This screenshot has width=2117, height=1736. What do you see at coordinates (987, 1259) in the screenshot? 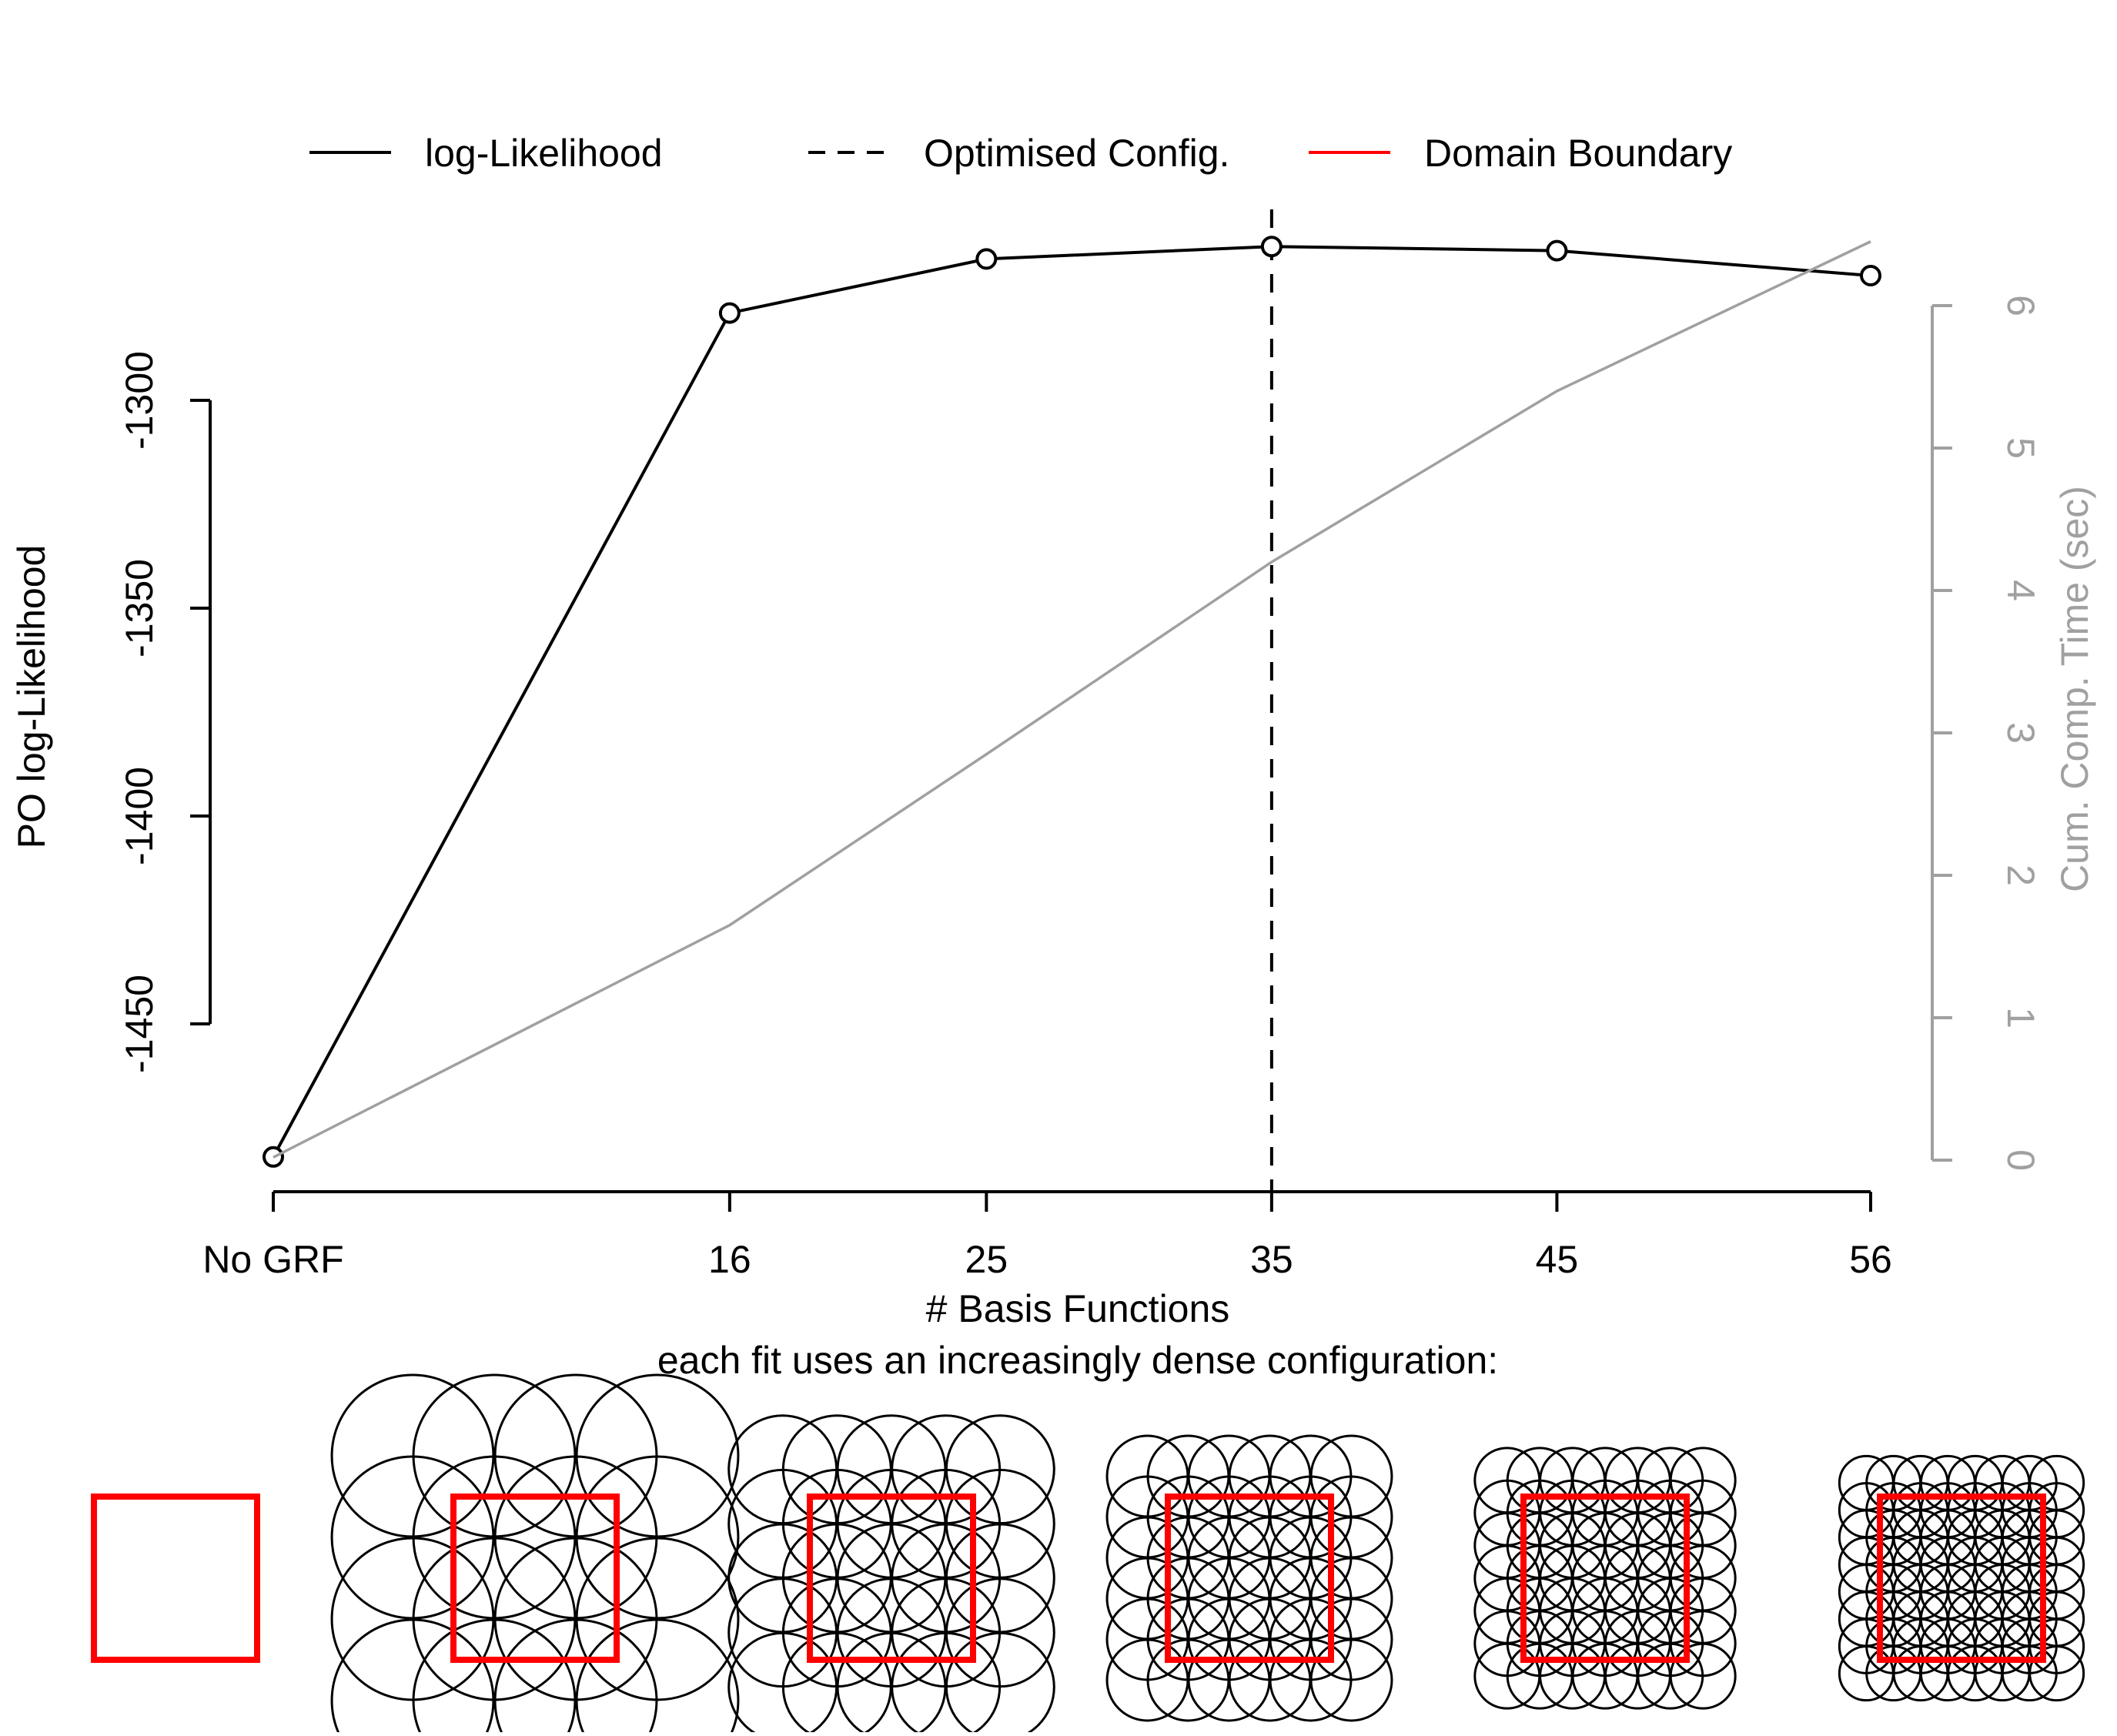
I see `x-tick-label: 25` at bounding box center [987, 1259].